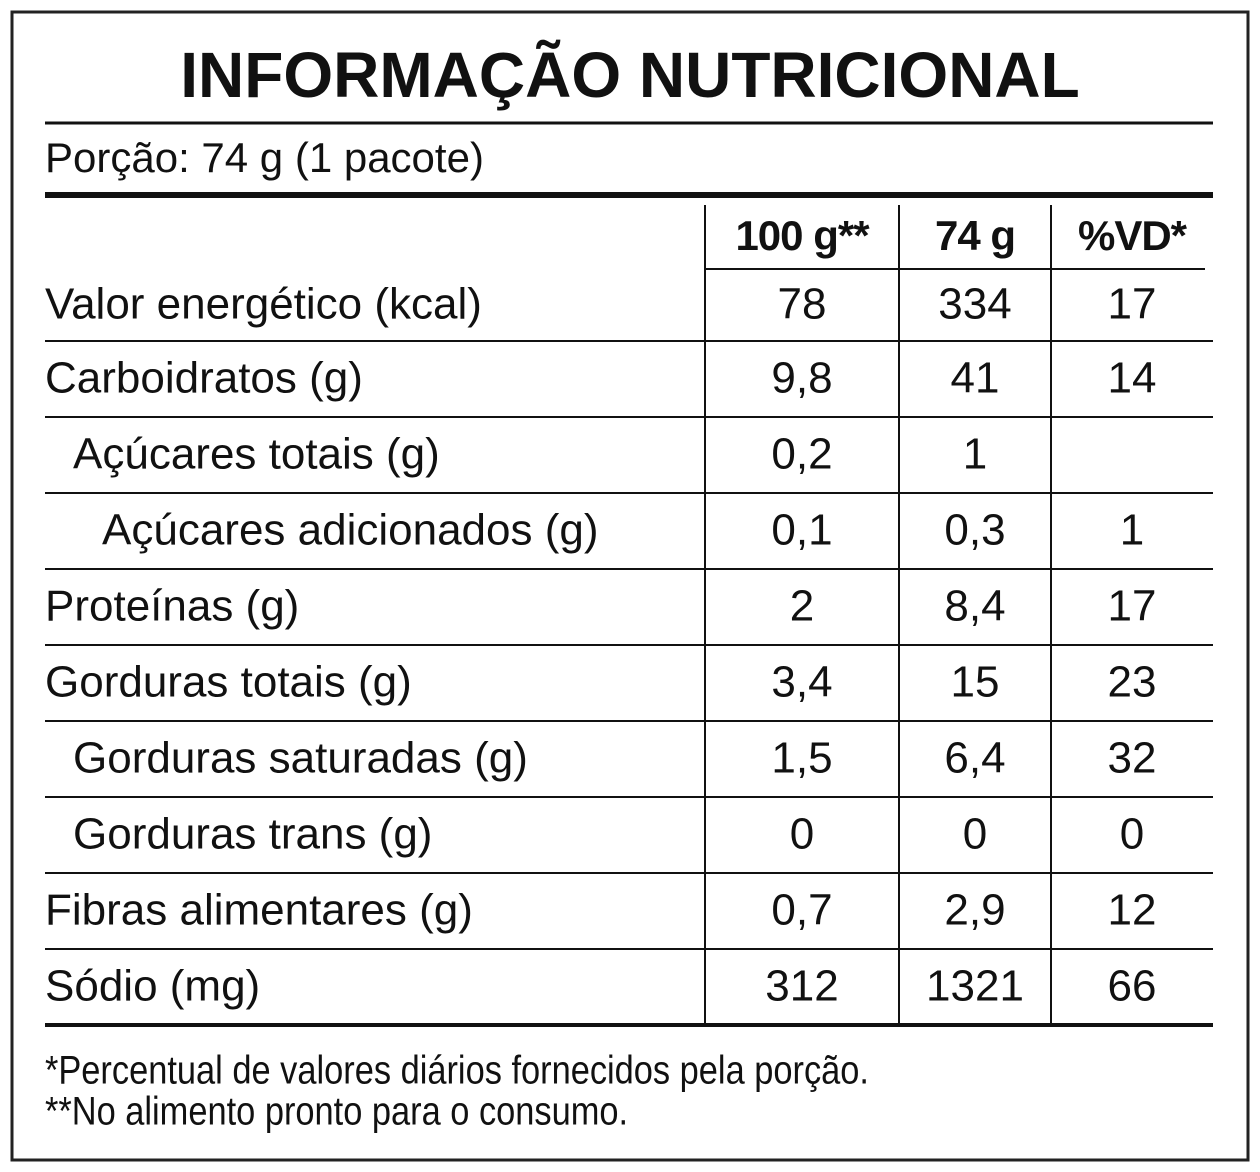 The height and width of the screenshot is (1172, 1260). Describe the element at coordinates (975, 682) in the screenshot. I see `cell-value: 15` at that location.